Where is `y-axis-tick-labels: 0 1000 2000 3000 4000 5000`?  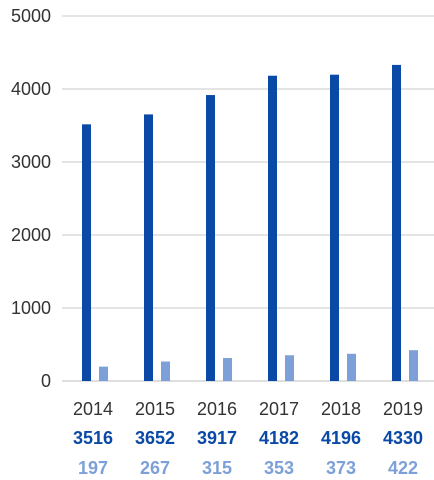 y-axis-tick-labels: 0 1000 2000 3000 4000 5000 is located at coordinates (31, 198).